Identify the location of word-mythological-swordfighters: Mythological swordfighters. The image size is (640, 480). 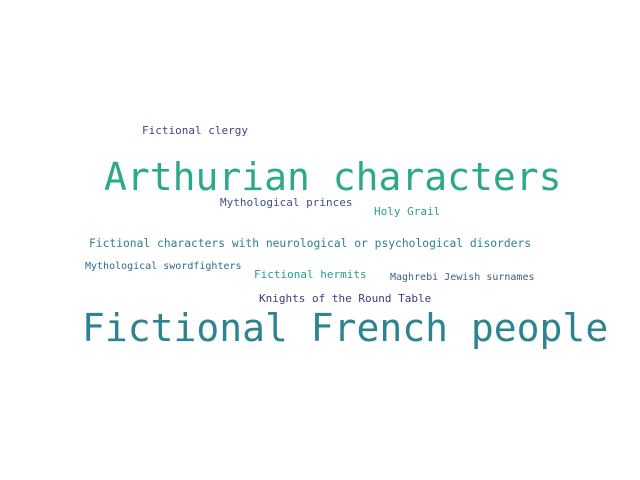
(163, 266).